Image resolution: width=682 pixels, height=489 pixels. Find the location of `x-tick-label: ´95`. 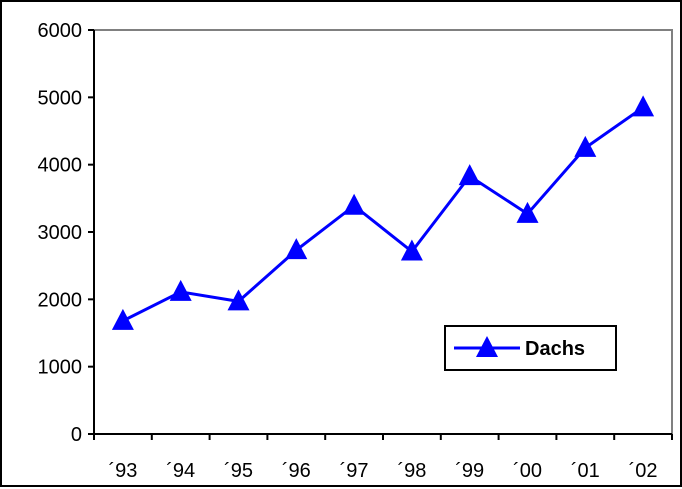

x-tick-label: ´95 is located at coordinates (238, 471).